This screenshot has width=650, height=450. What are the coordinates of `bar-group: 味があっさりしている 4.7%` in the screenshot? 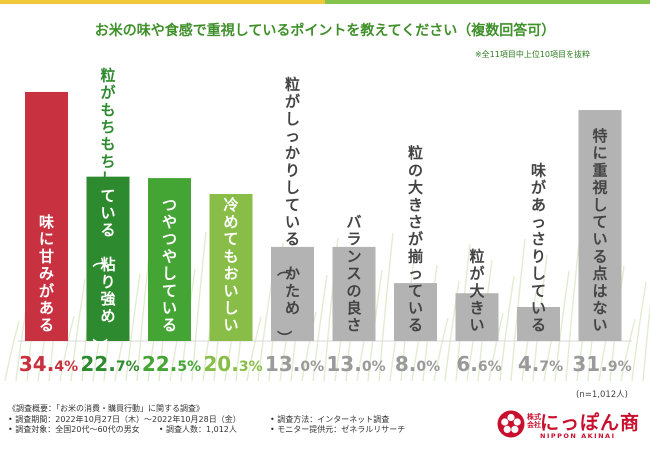 It's located at (540, 268).